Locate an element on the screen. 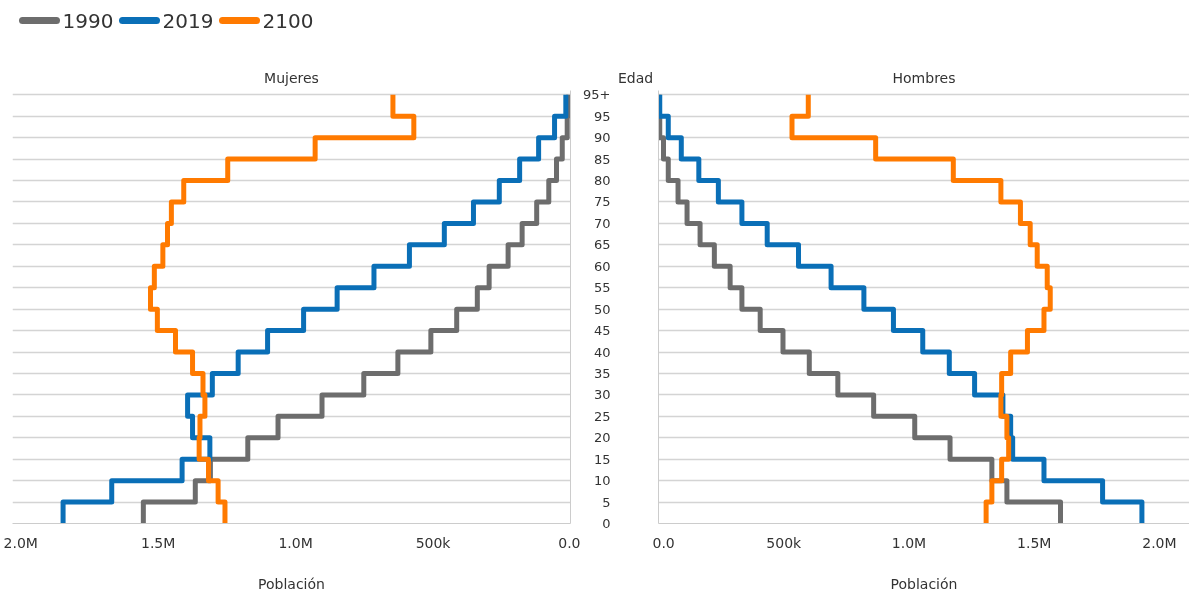 The height and width of the screenshot is (602, 1189). y-tick-label: 25 is located at coordinates (602, 416).